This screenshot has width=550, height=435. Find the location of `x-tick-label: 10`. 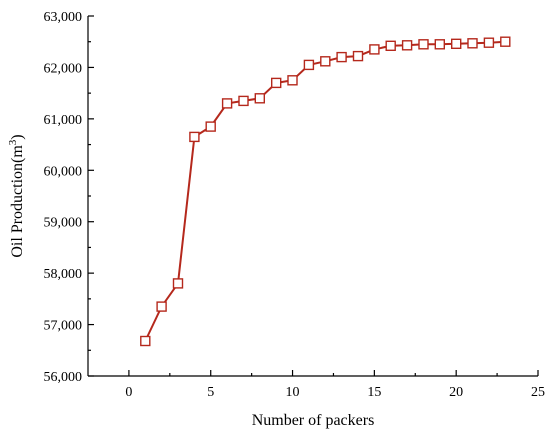

x-tick-label: 10 is located at coordinates (293, 392).